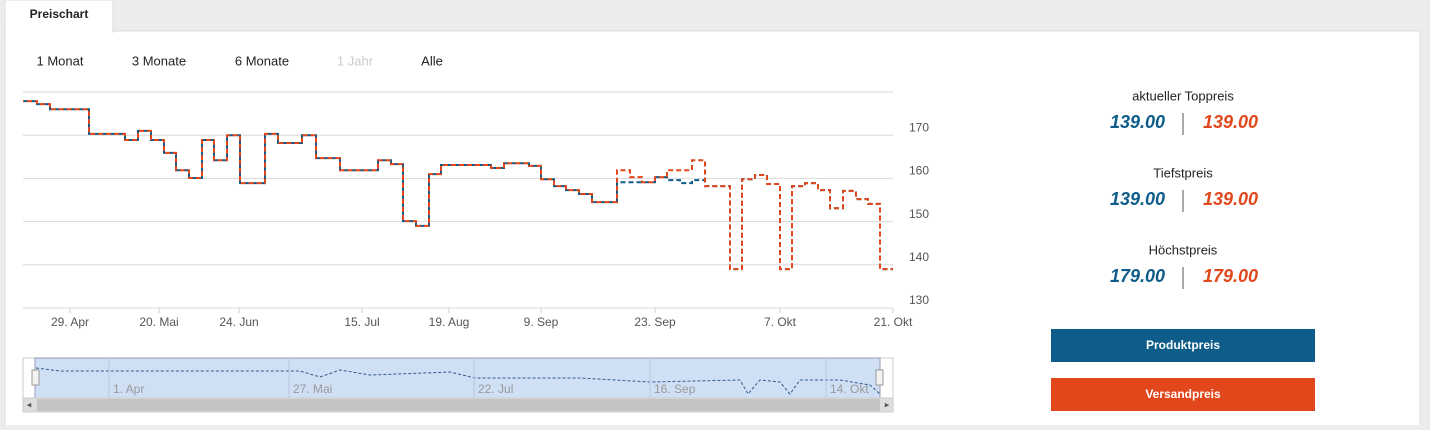  Describe the element at coordinates (849, 389) in the screenshot. I see `navigator-label: 14. Okt` at that location.